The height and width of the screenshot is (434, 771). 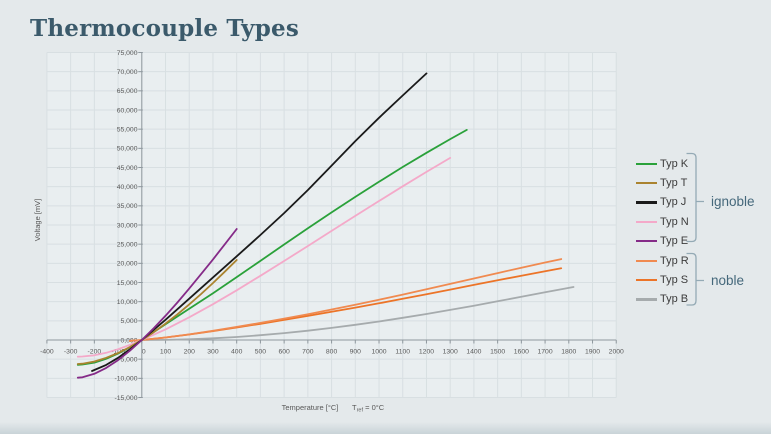 What do you see at coordinates (568, 352) in the screenshot?
I see `x-tick-label: 1800` at bounding box center [568, 352].